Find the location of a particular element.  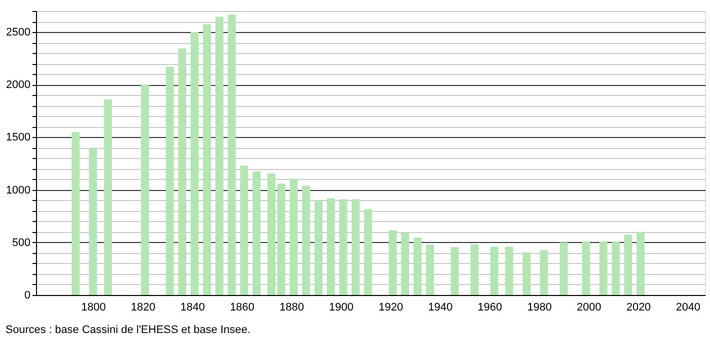

x-tick-label: 1860 is located at coordinates (242, 308).